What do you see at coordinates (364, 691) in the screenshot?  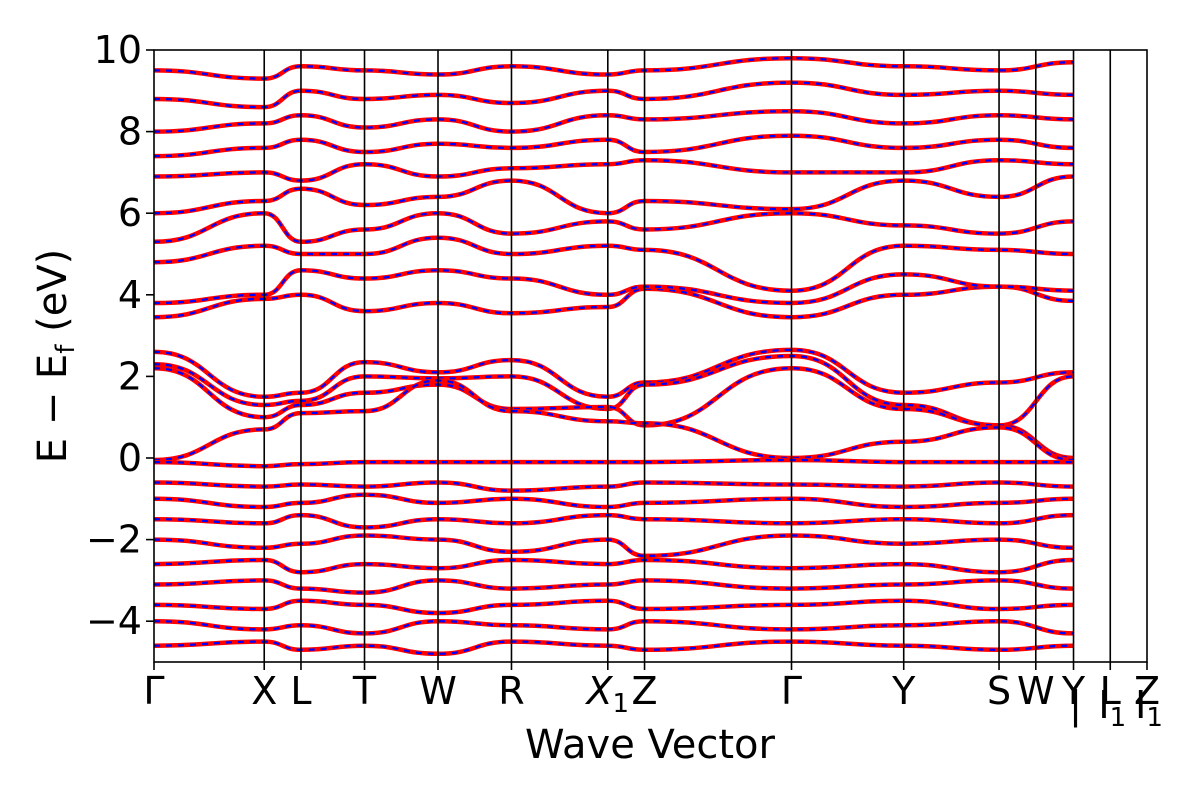 I see `x-tick-label: T` at bounding box center [364, 691].